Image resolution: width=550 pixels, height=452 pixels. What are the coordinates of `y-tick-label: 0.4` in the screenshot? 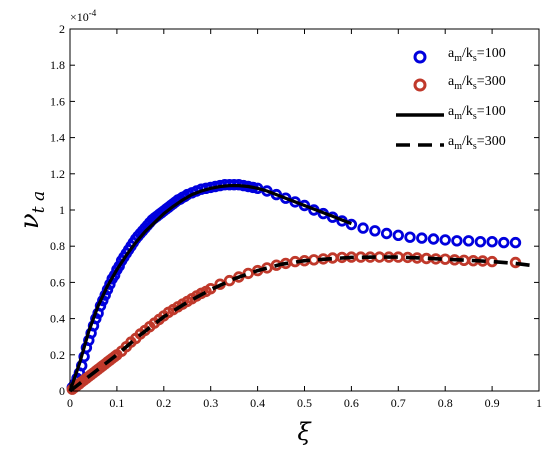 It's located at (57, 319).